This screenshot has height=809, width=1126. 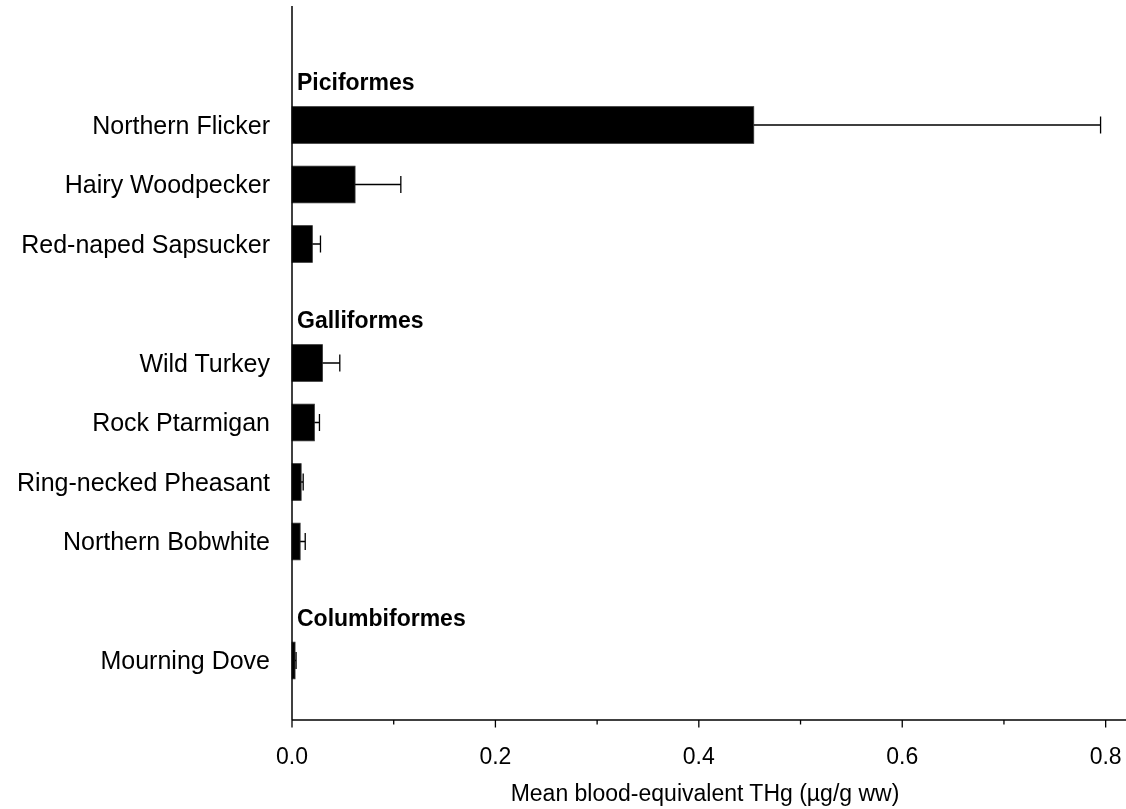 I want to click on y-tick-label: Ring-necked Pheasant, so click(x=144, y=481).